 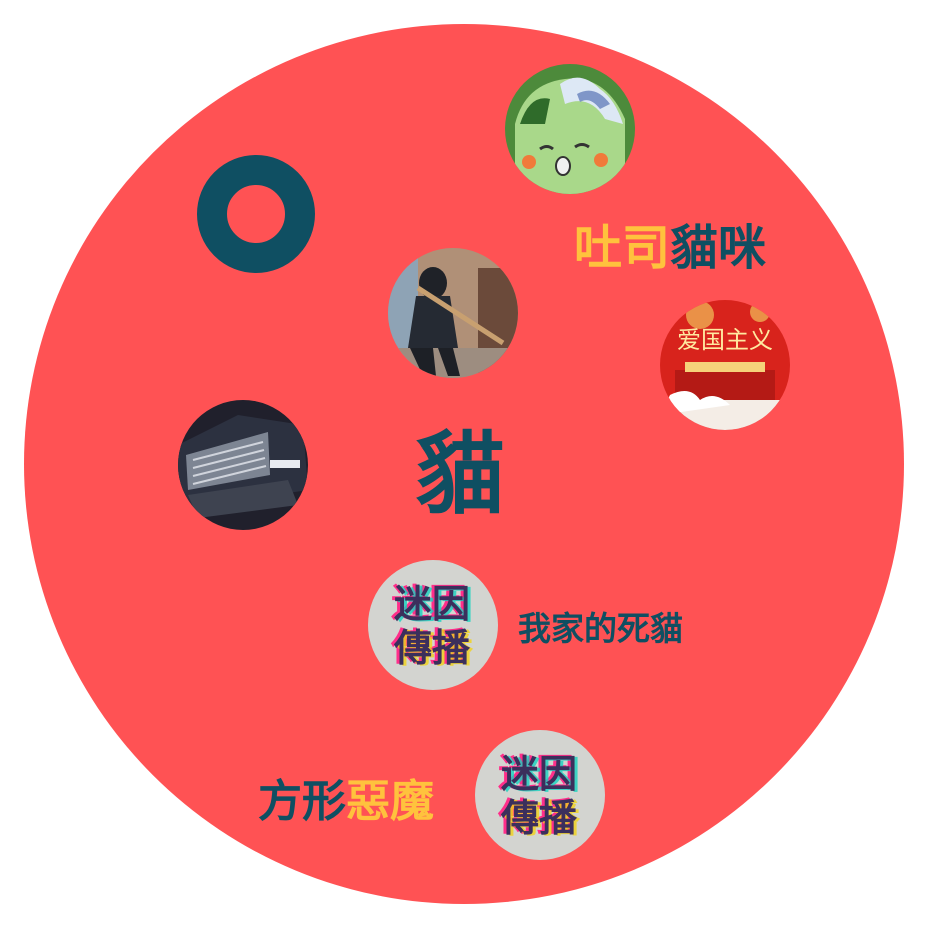 What do you see at coordinates (460, 474) in the screenshot?
I see `cat-label: 貓` at bounding box center [460, 474].